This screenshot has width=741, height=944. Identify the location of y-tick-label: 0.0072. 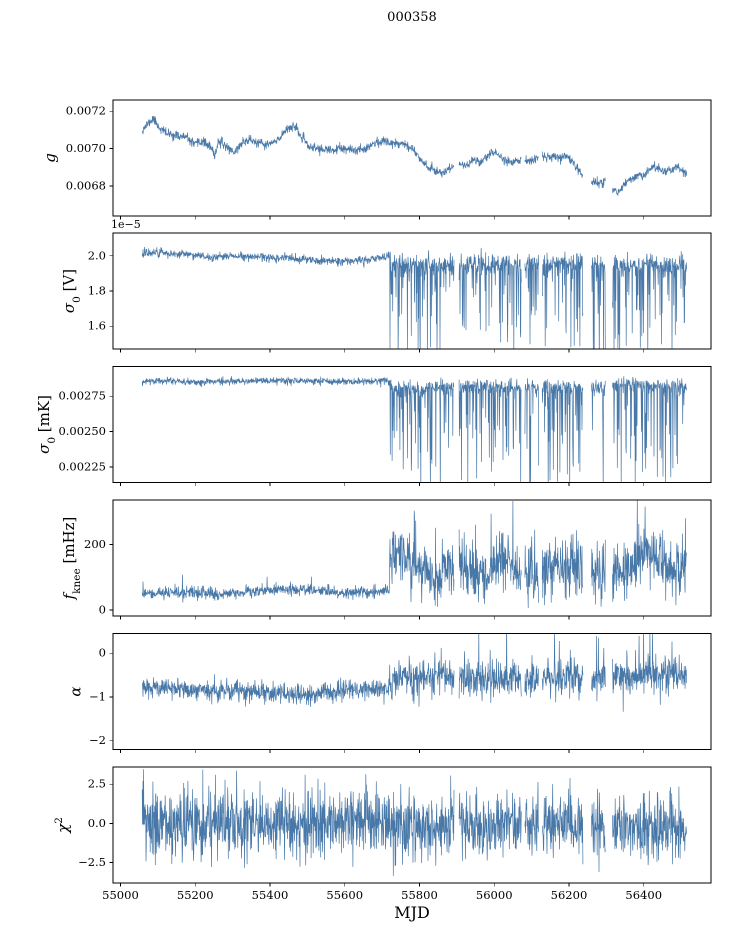
(86, 111).